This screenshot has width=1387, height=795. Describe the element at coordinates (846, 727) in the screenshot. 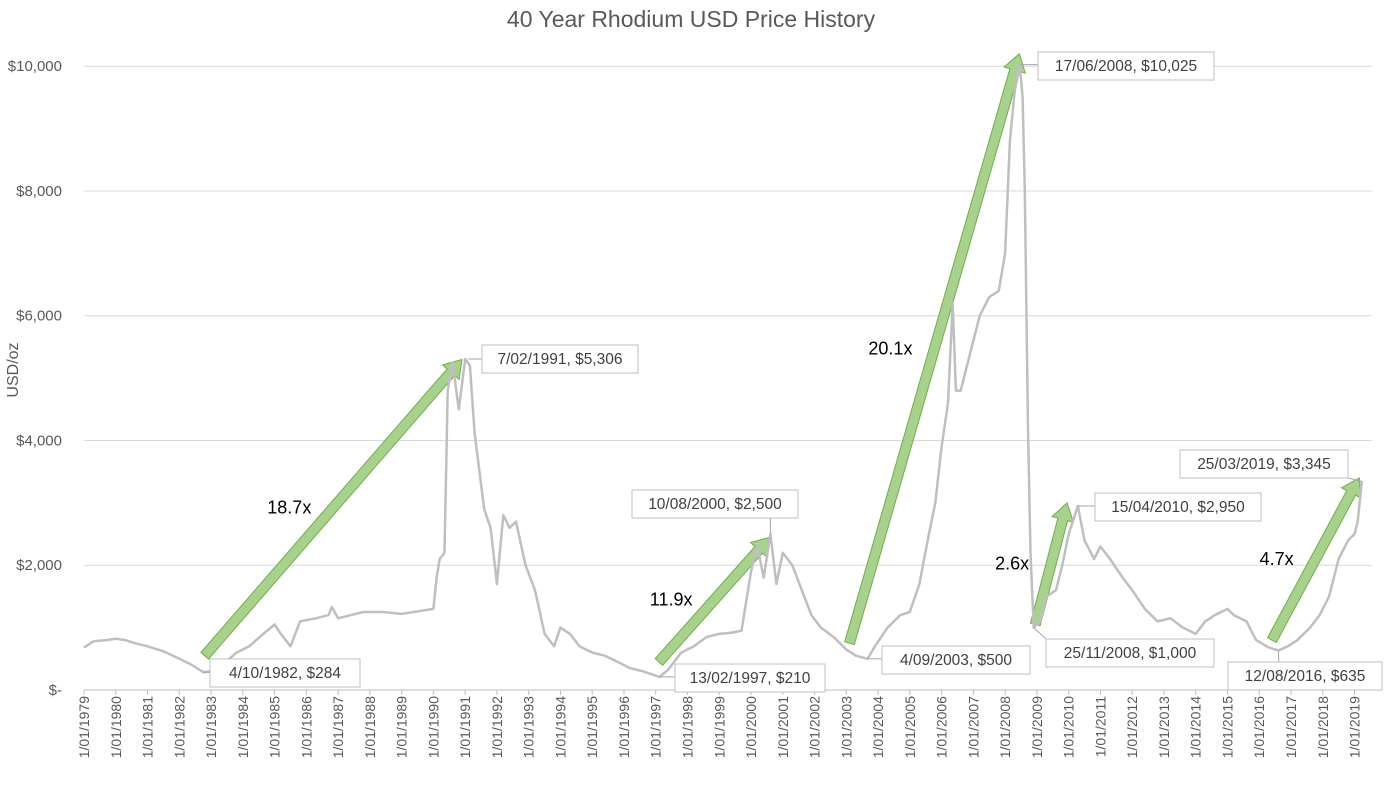

I see `x-tick-label: 1/01/2003` at that location.